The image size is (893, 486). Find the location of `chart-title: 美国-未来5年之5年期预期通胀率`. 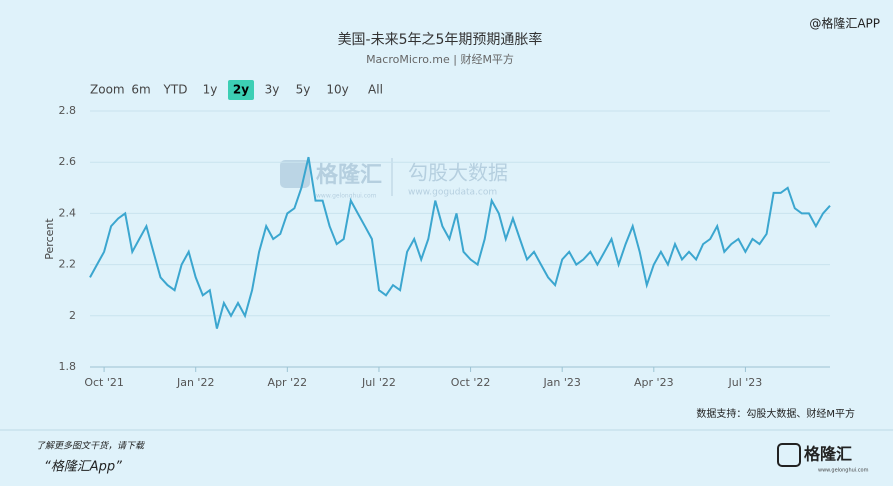

chart-title: 美国-未来5年之5年期预期通胀率 is located at coordinates (440, 39).